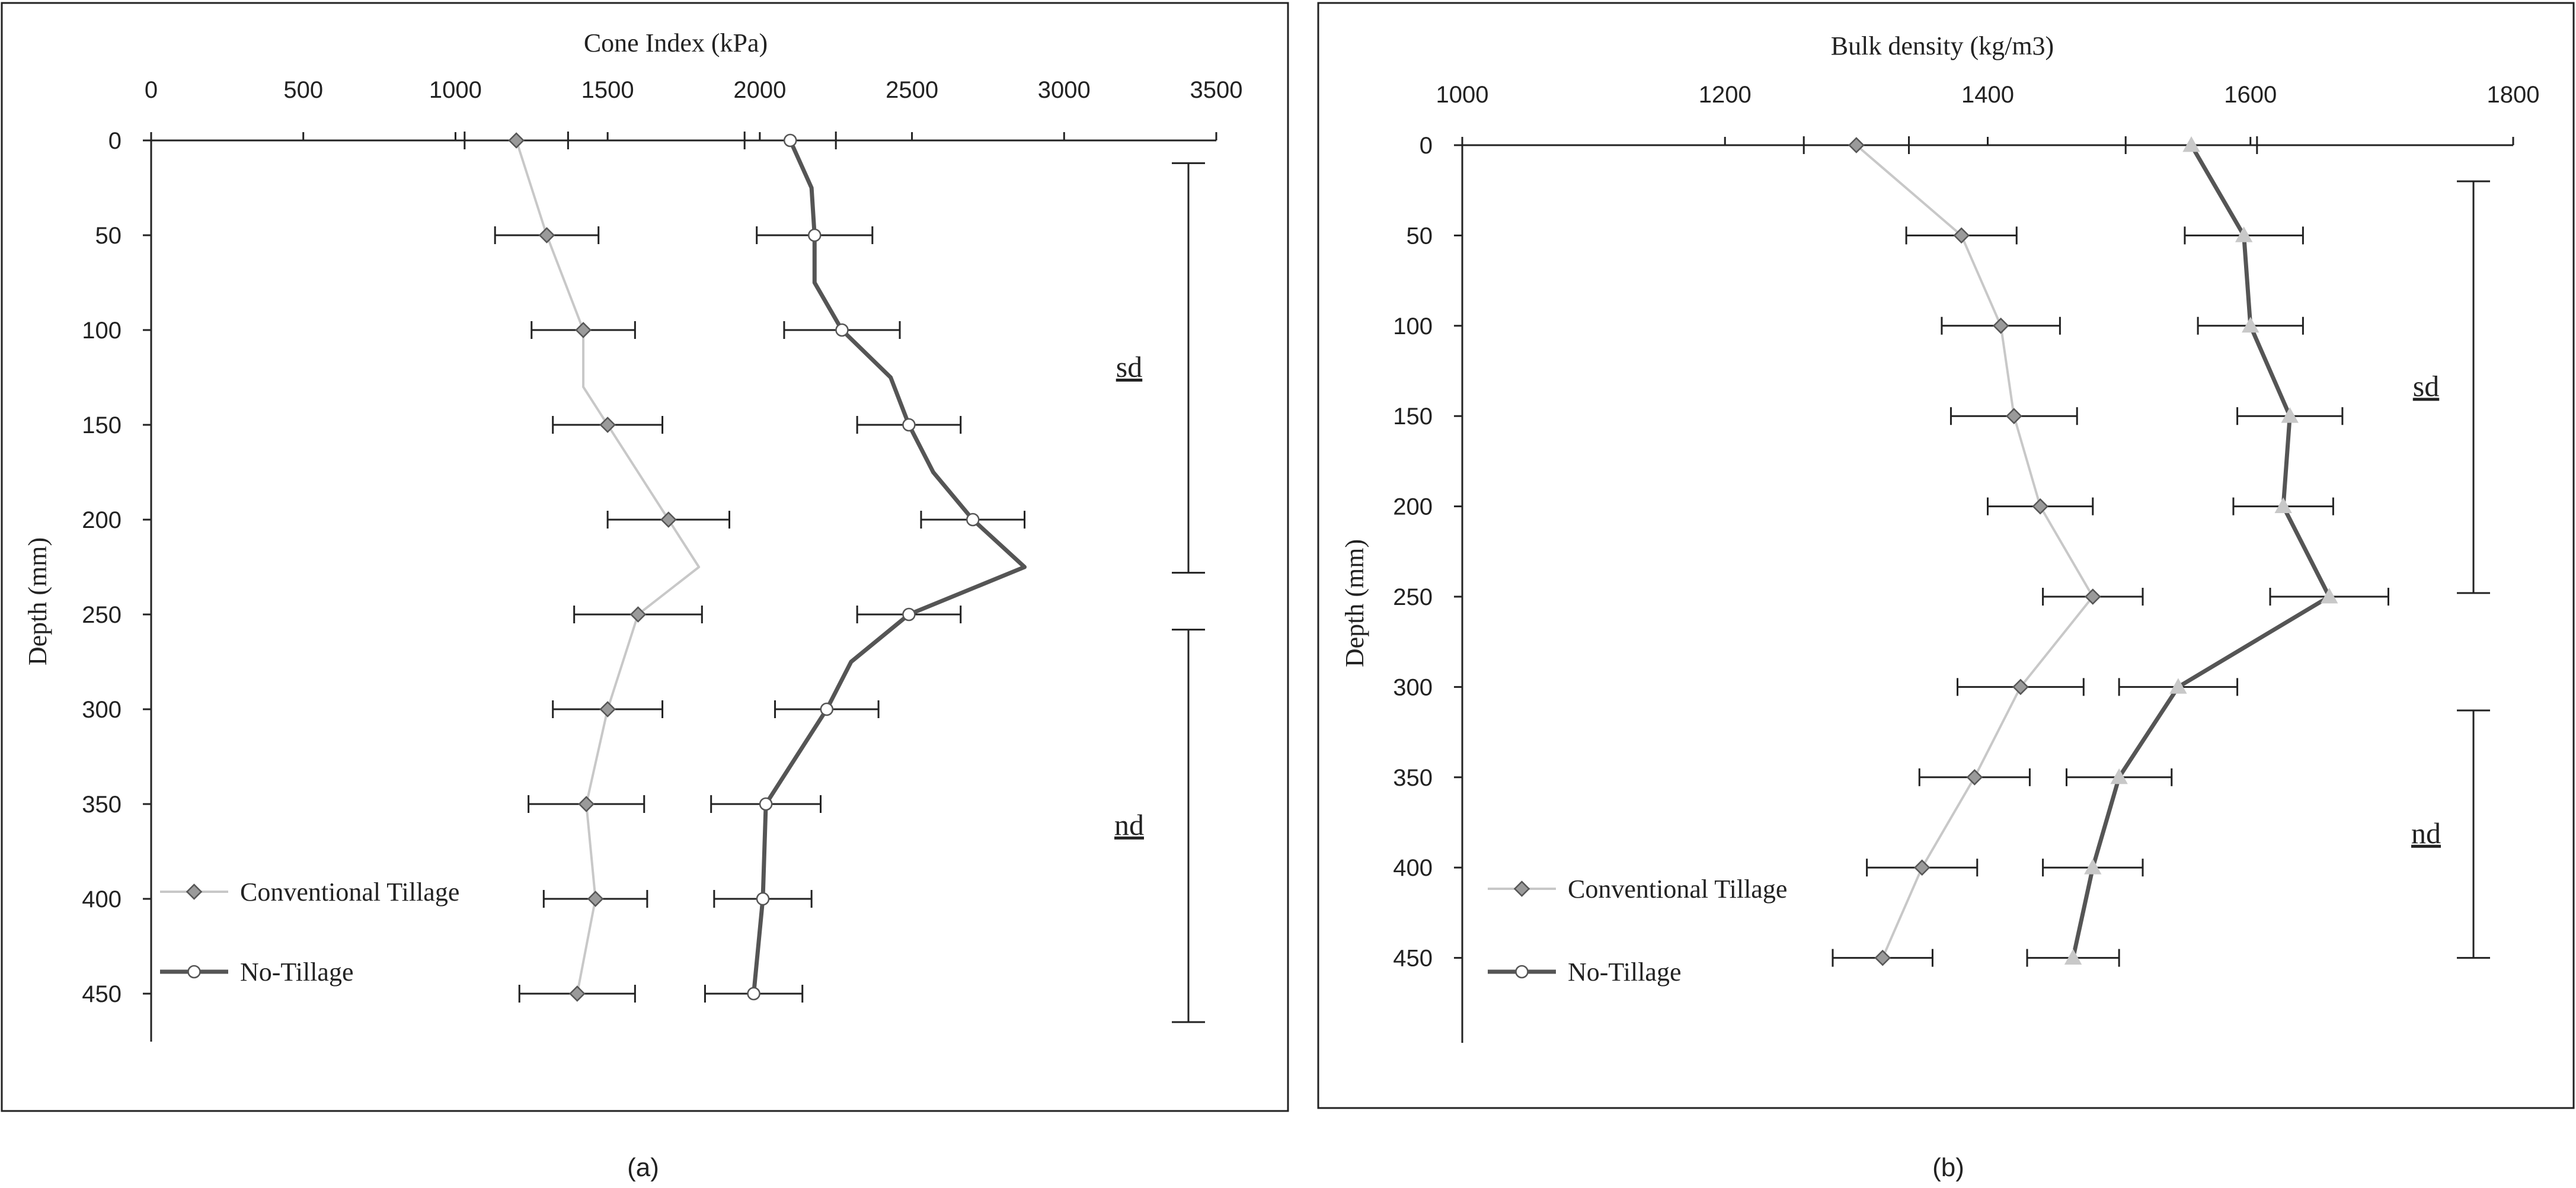  I want to click on x-tick-label: 1600, so click(2250, 95).